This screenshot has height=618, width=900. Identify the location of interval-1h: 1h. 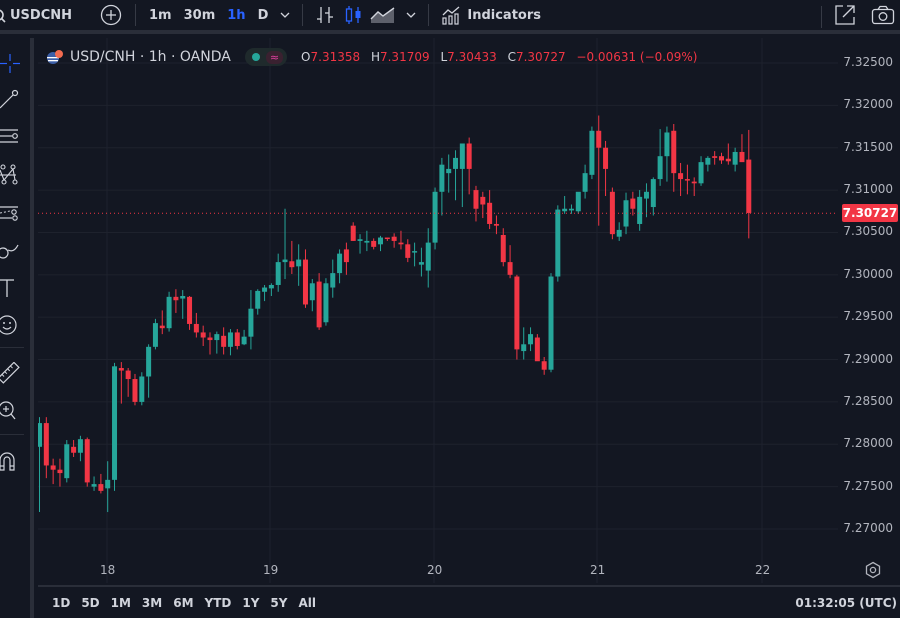
(236, 15).